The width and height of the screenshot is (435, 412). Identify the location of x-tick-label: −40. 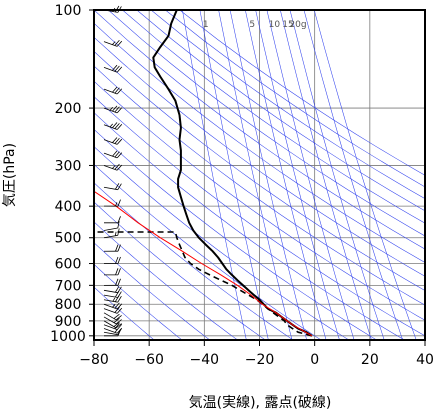
(205, 360).